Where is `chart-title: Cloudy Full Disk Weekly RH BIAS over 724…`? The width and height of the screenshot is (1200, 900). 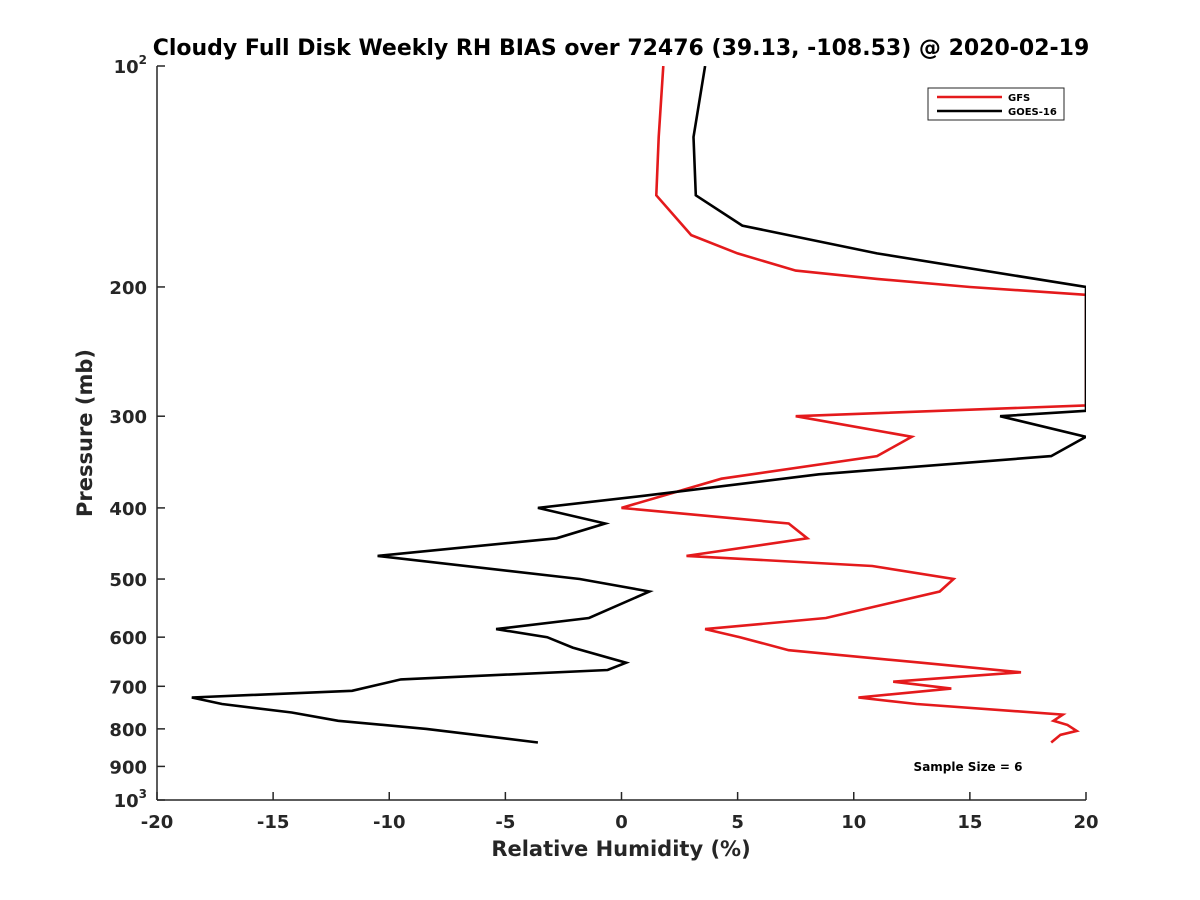
chart-title: Cloudy Full Disk Weekly RH BIAS over 724… is located at coordinates (621, 48).